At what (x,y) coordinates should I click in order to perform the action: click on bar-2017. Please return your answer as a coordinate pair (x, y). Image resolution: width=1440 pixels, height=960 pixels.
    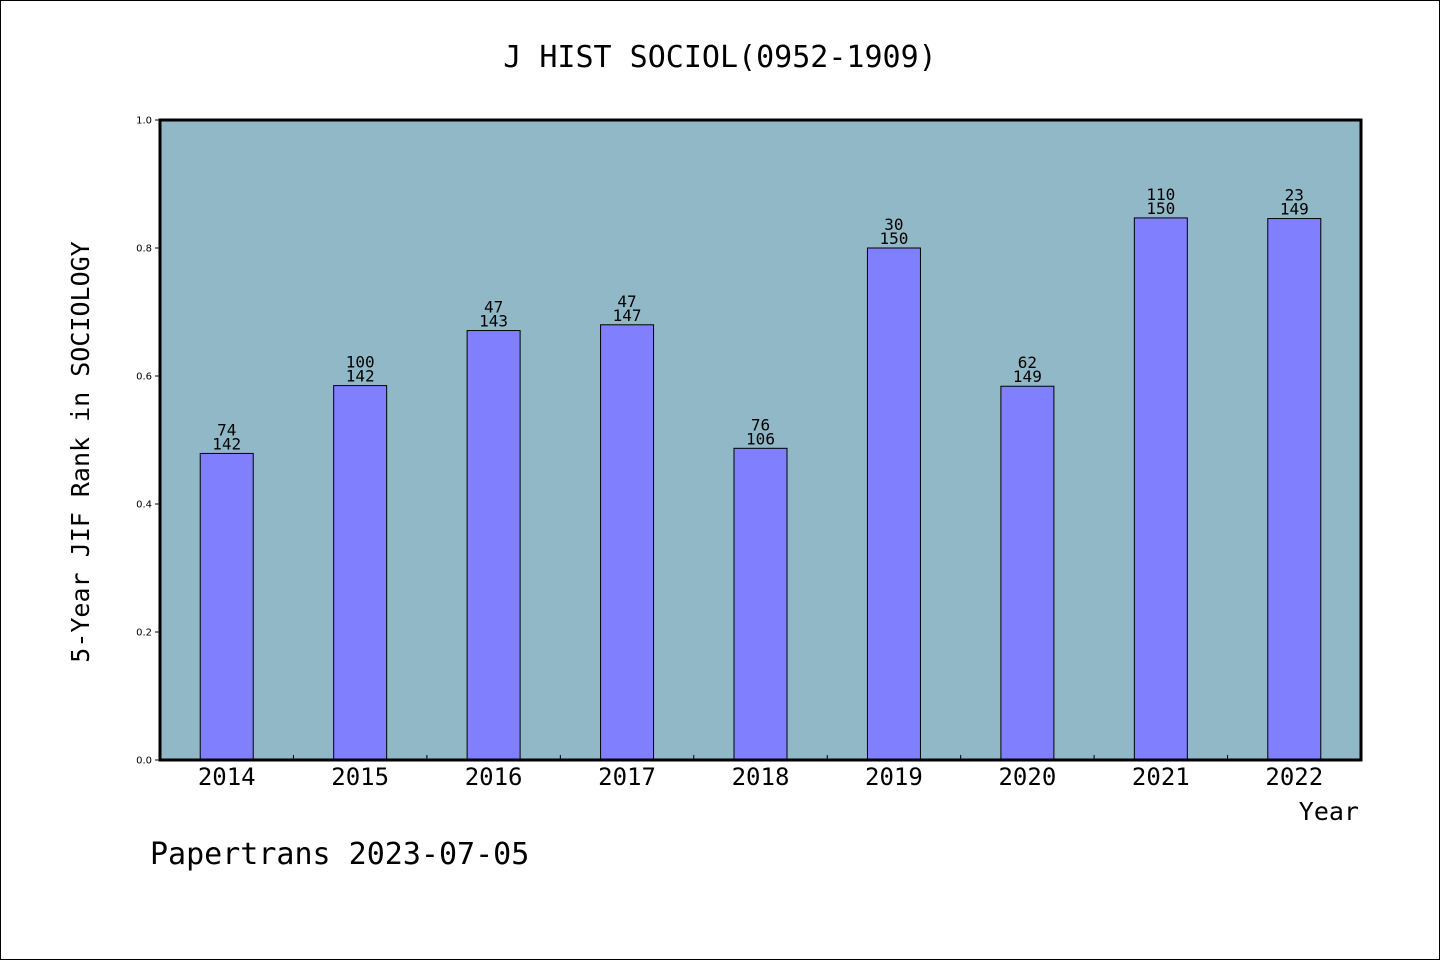
    Looking at the image, I should click on (627, 542).